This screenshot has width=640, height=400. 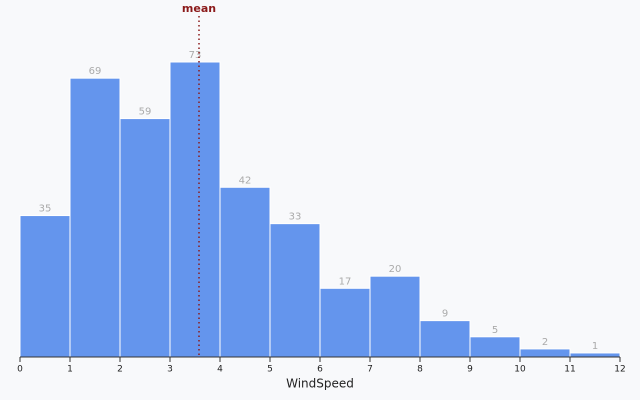 I want to click on value-label: 33, so click(x=295, y=217).